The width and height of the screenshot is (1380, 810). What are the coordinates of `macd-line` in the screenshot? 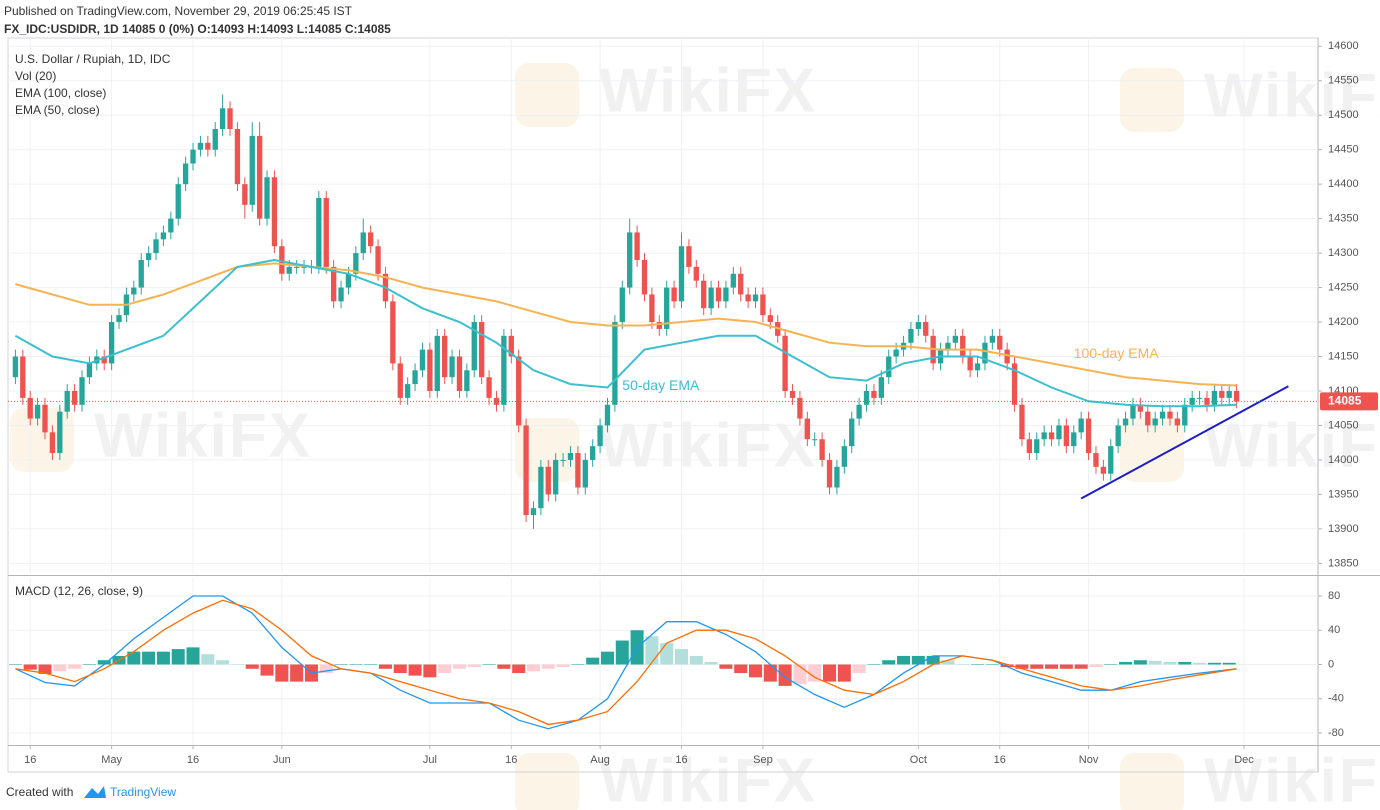 It's located at (626, 662).